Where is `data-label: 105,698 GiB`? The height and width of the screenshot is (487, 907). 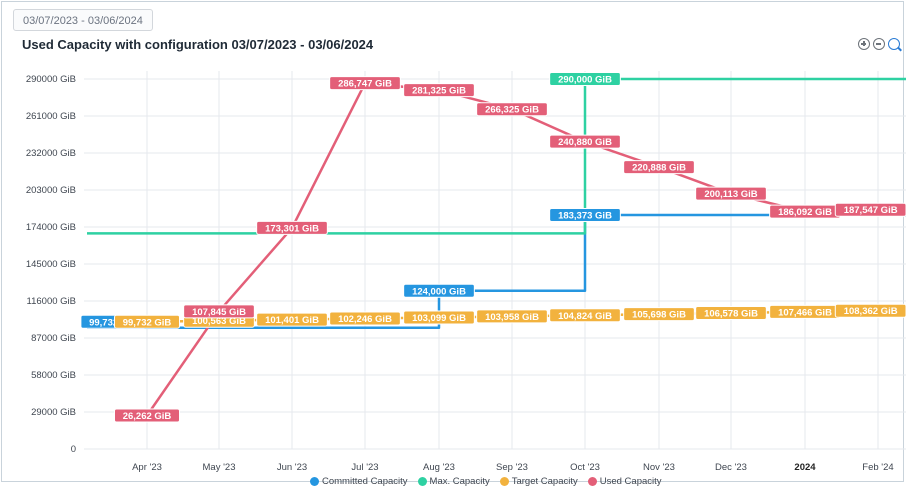
data-label: 105,698 GiB is located at coordinates (659, 314).